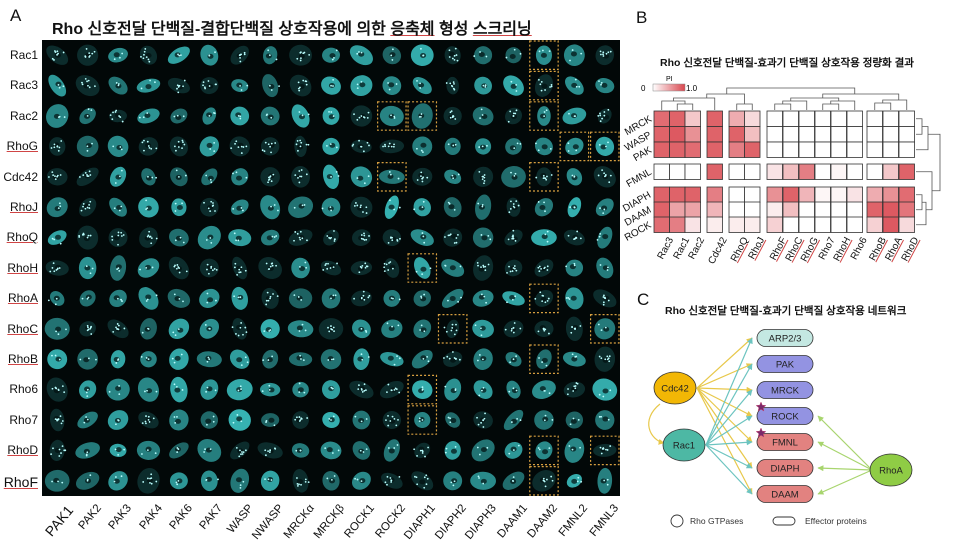 This screenshot has height=548, width=960. What do you see at coordinates (785, 443) in the screenshot?
I see `effector-label: FMNL` at bounding box center [785, 443].